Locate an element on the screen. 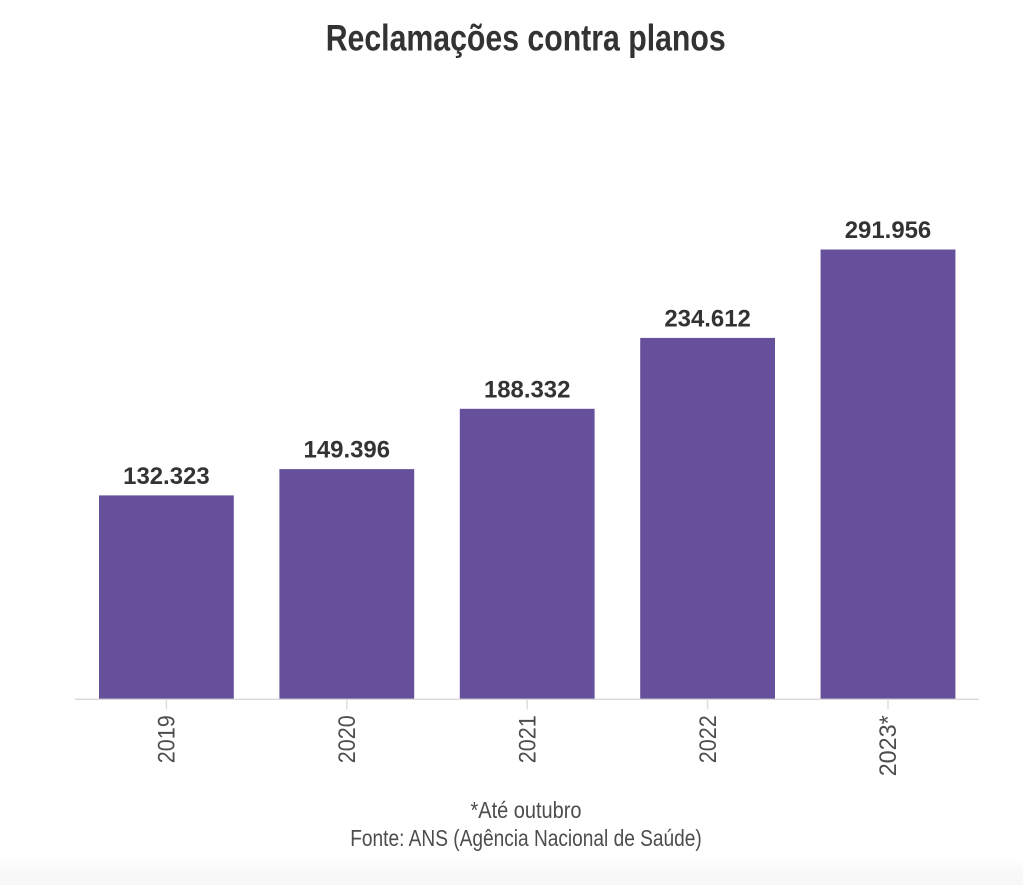 Image resolution: width=1023 pixels, height=885 pixels. svg-text: 2021 is located at coordinates (527, 739).